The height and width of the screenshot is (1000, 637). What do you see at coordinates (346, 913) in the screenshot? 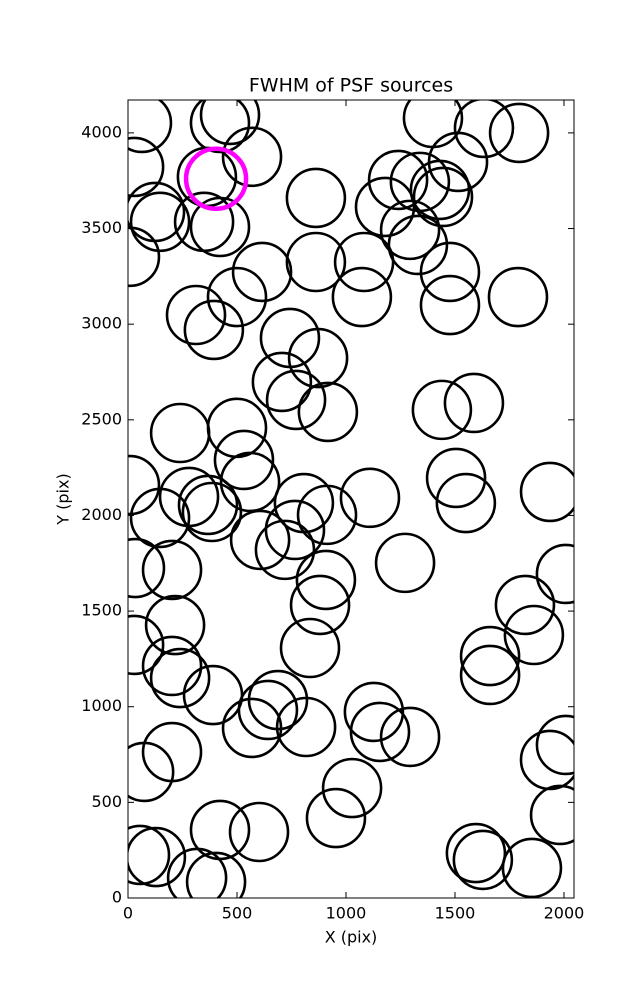
I see `x-tick-label: 1000` at bounding box center [346, 913].